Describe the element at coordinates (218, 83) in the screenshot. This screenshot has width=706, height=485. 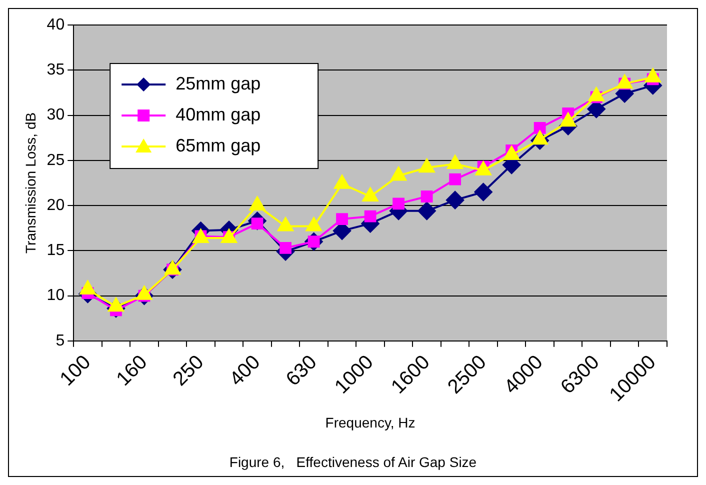
I see `legend-label: 25mm gap` at that location.